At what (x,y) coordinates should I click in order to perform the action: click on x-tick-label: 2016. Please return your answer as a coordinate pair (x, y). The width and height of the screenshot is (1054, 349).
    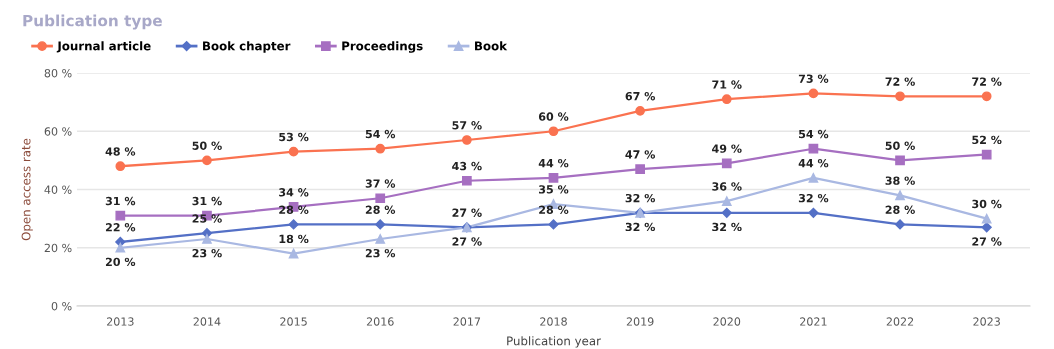
    Looking at the image, I should click on (380, 321).